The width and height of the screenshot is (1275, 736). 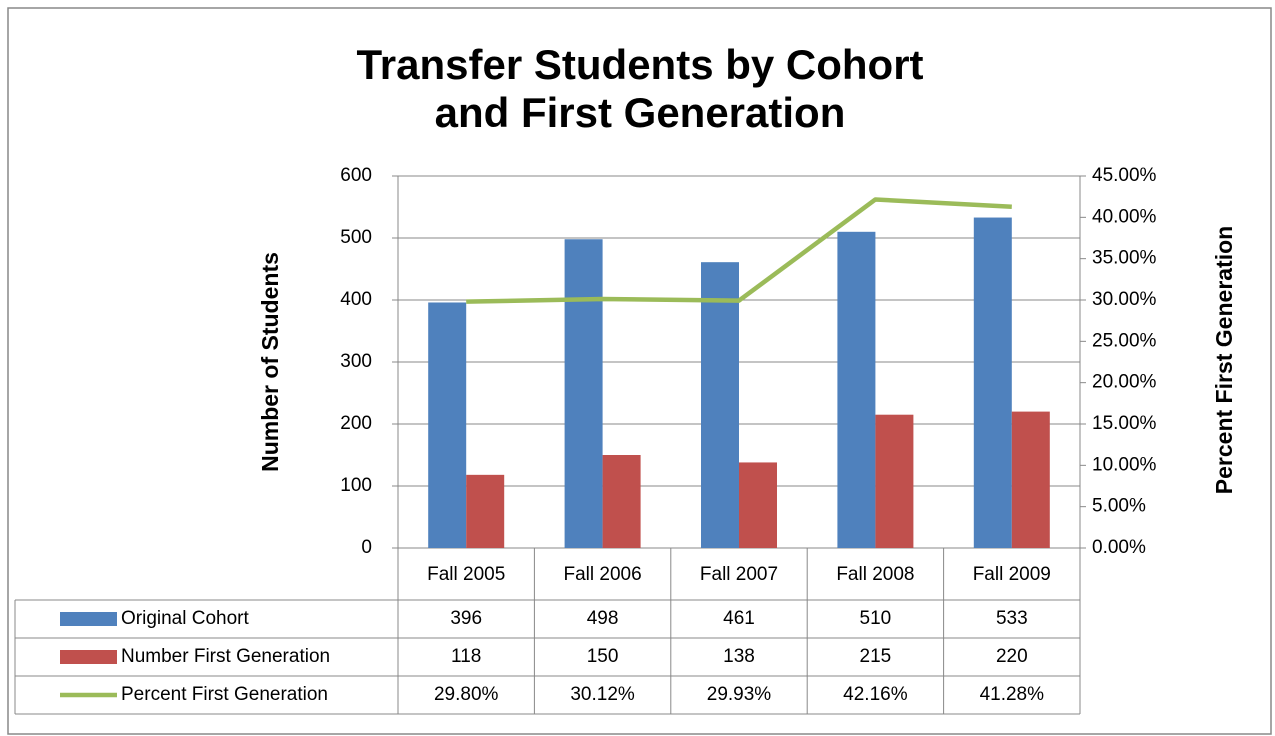 What do you see at coordinates (875, 574) in the screenshot?
I see `x-tick-label: Fall 2008` at bounding box center [875, 574].